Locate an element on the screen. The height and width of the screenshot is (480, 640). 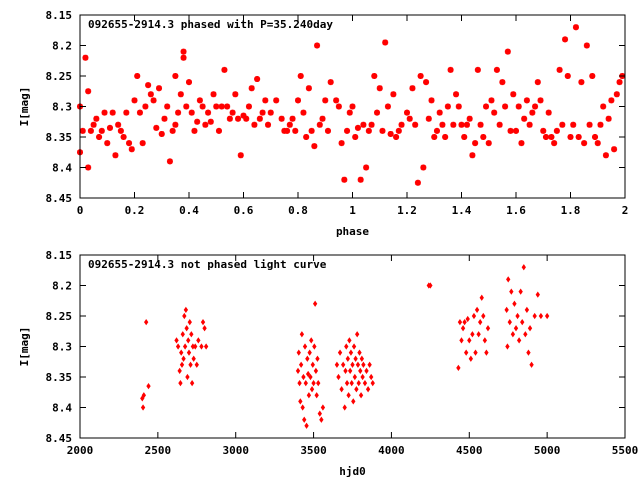
y-tick-label: 8.25 is located at coordinates (59, 76).